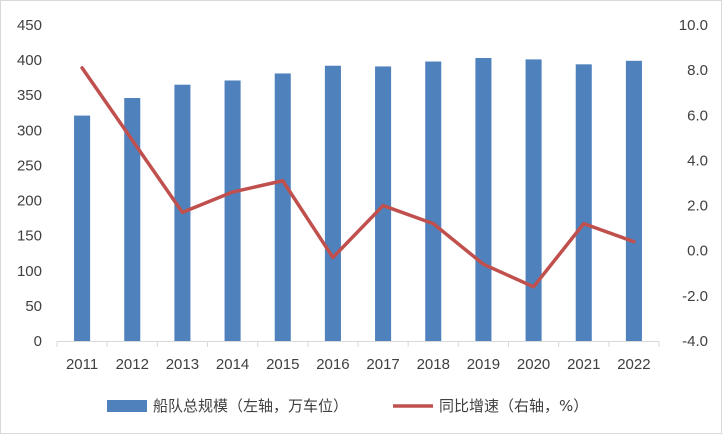  What do you see at coordinates (583, 364) in the screenshot?
I see `x-axis-label-2021: 2021` at bounding box center [583, 364].